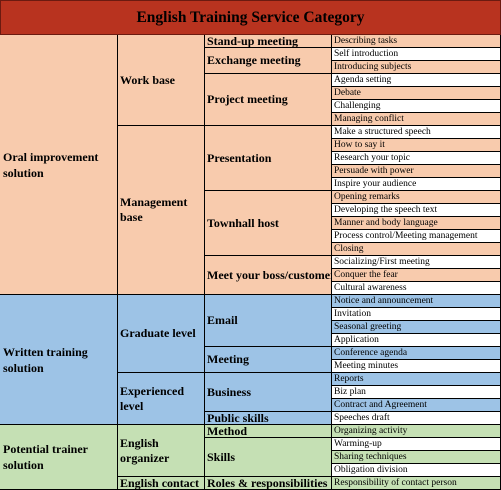 This screenshot has height=490, width=501. What do you see at coordinates (370, 457) in the screenshot?
I see `item-sharing-techniques-text: Sharing techniques` at bounding box center [370, 457].